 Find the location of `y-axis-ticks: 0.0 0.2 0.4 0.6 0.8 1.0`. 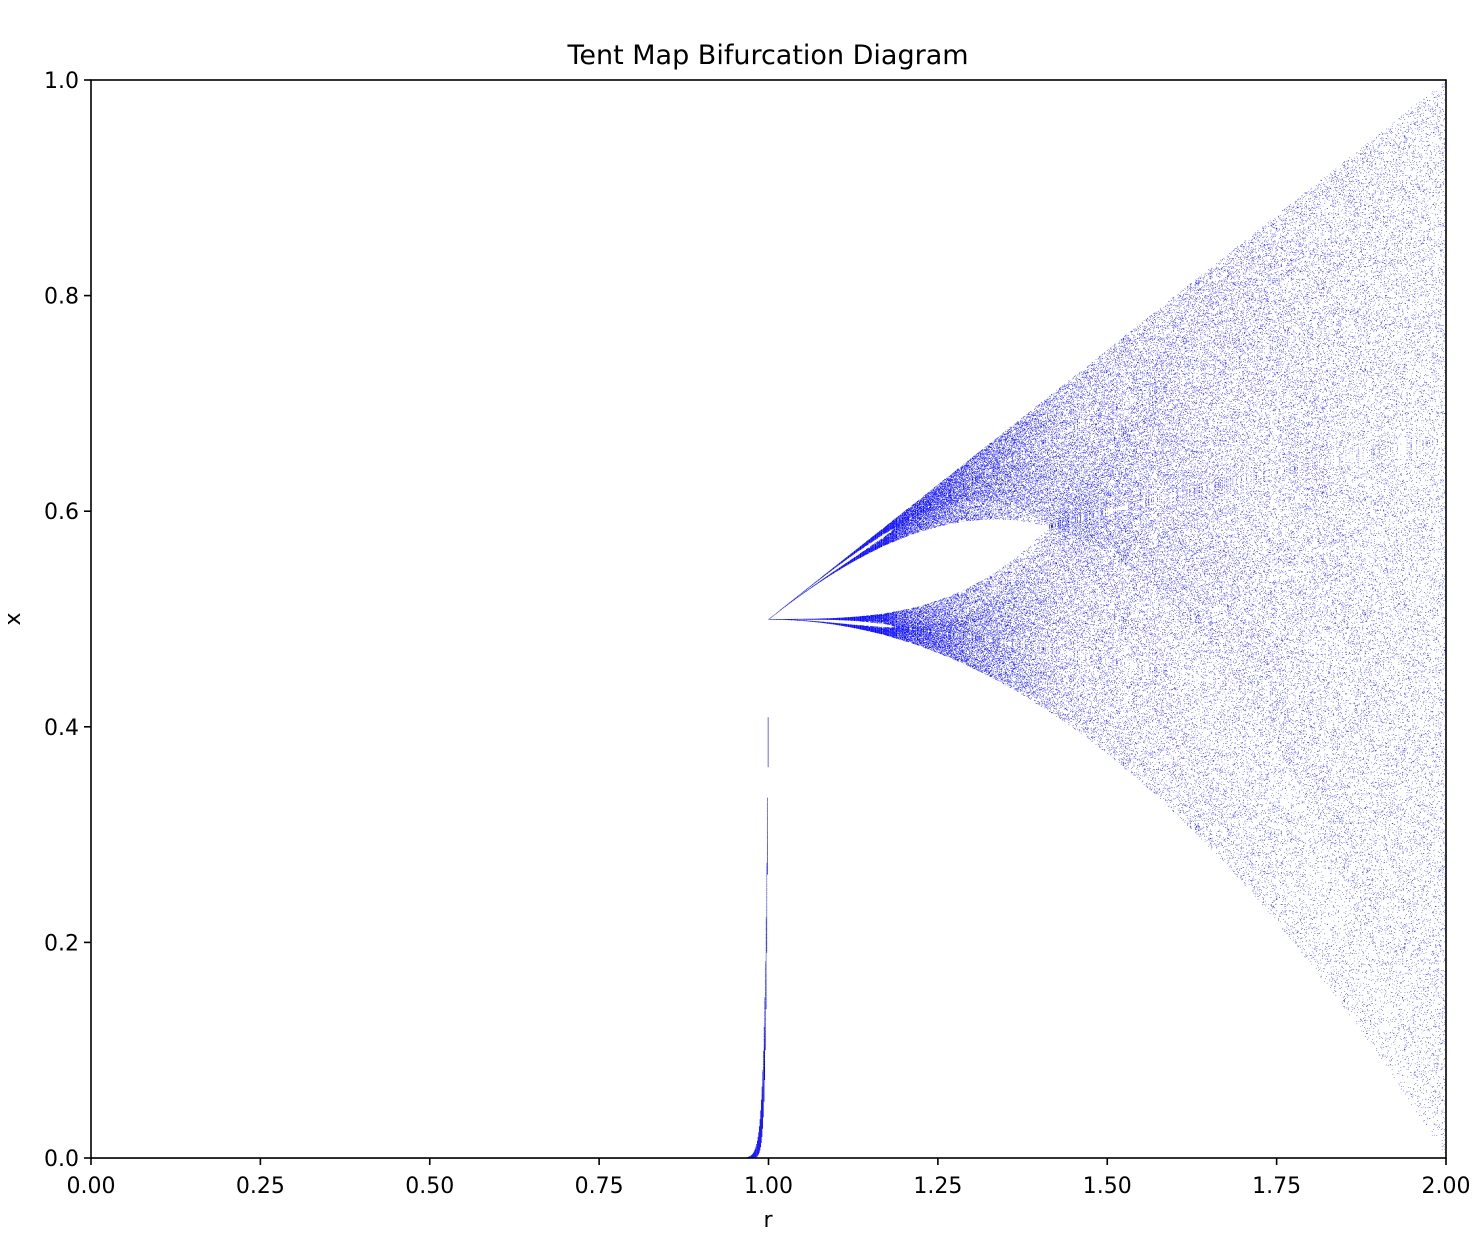

y-axis-ticks: 0.0 0.2 0.4 0.6 0.8 1.0 is located at coordinates (67, 620).